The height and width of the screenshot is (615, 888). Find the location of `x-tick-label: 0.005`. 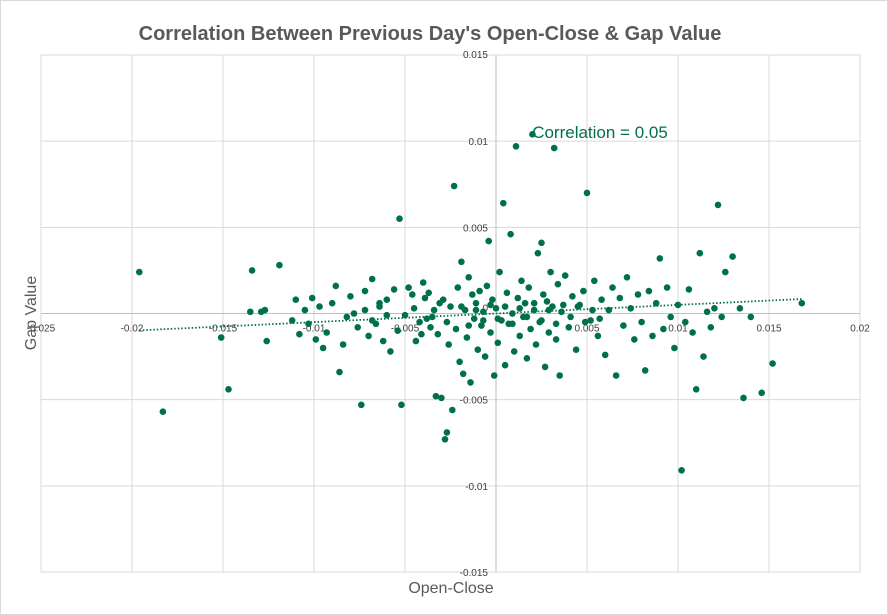

x-tick-label: 0.005 is located at coordinates (586, 329).